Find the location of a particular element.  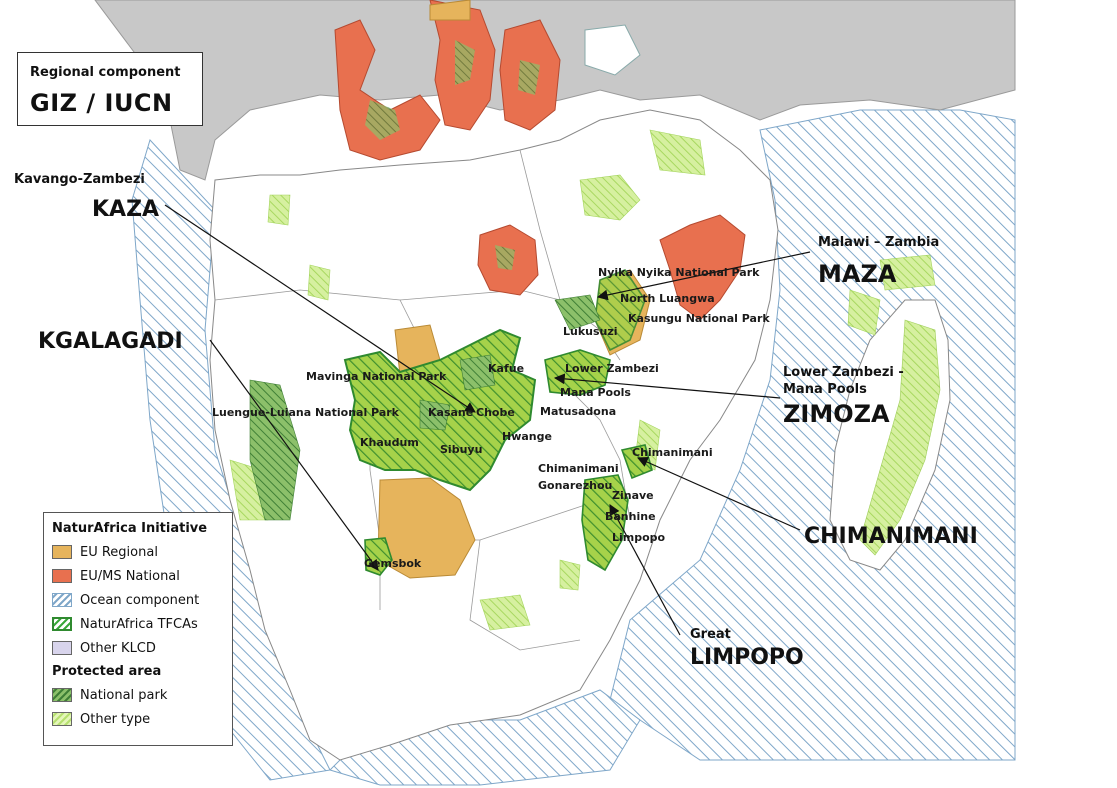

place-label: Lower Zambezi is located at coordinates (612, 368).